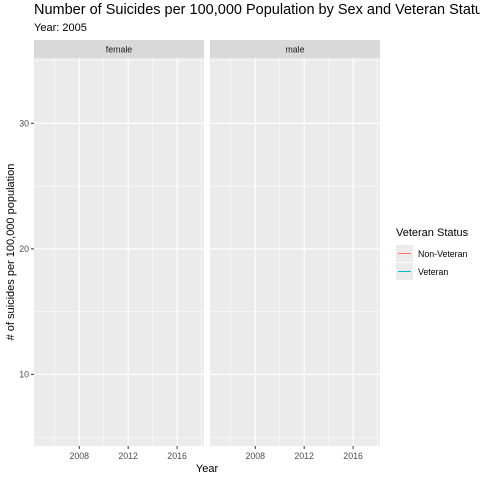  I want to click on chart-subtitle: Year: 2005, so click(60, 28).